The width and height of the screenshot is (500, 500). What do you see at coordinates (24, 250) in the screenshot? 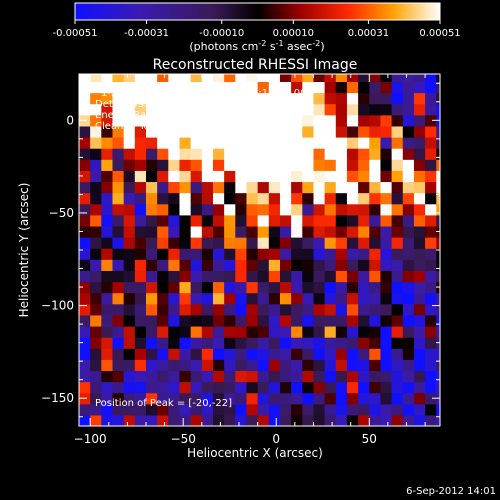
I see `y-axis-label: Heliocentric Y (arcsec)` at bounding box center [24, 250].